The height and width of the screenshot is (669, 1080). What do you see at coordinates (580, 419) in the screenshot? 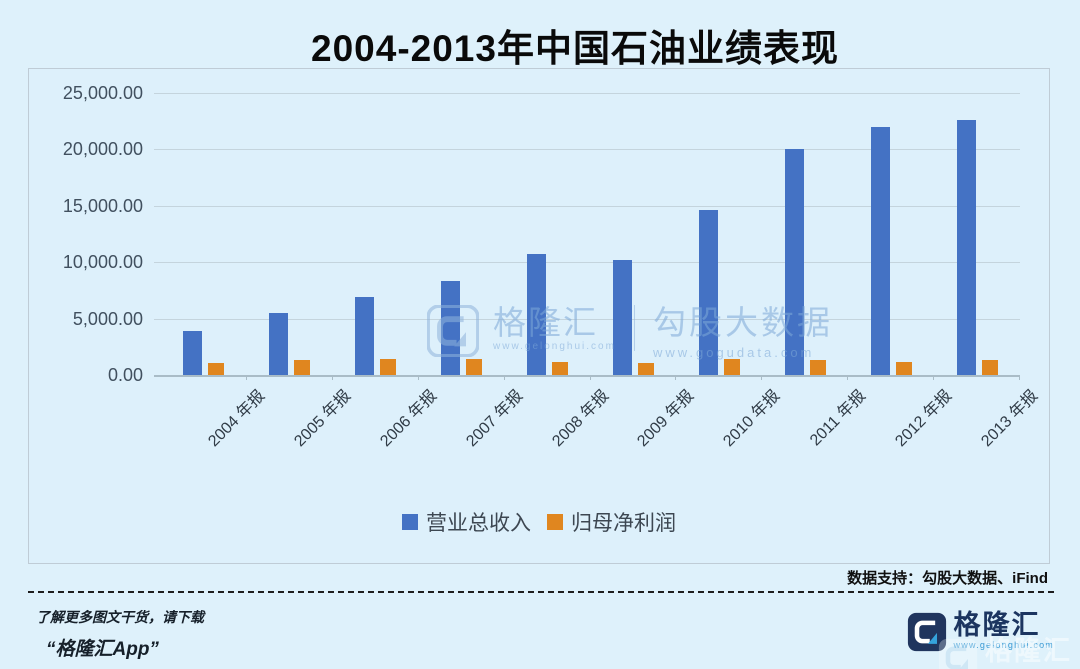
I see `x-tick-label: 2008 年报` at bounding box center [580, 419].